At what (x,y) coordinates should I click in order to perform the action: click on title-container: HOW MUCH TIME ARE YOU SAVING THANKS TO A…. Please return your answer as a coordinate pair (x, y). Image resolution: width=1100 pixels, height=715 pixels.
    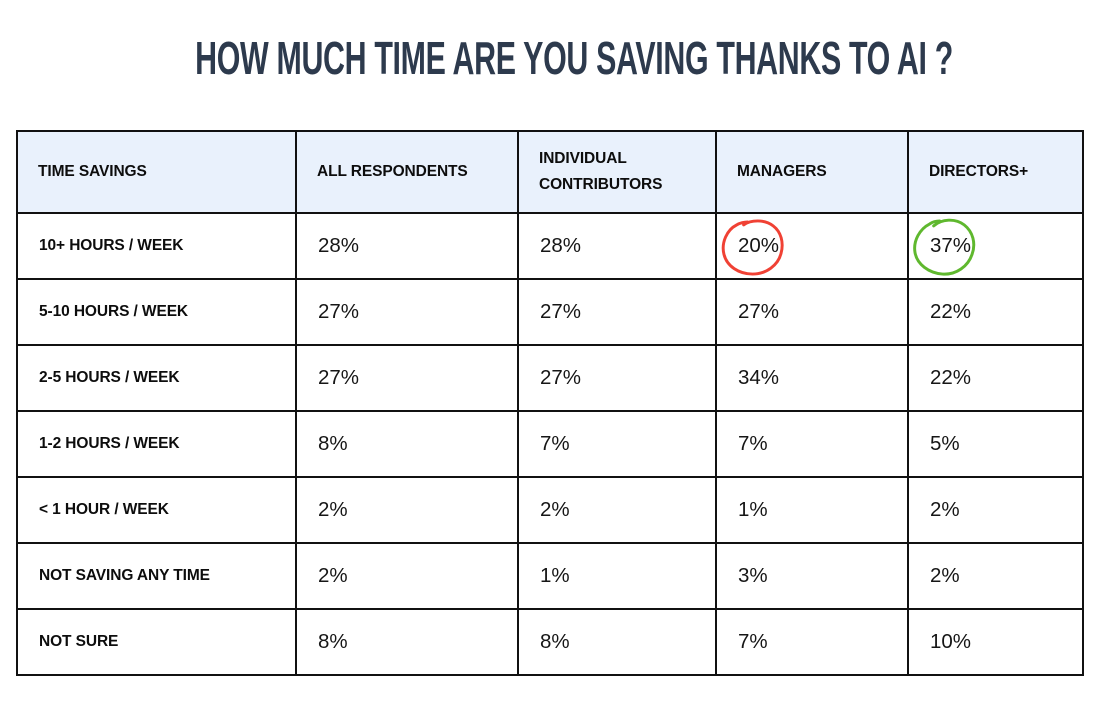
    Looking at the image, I should click on (550, 59).